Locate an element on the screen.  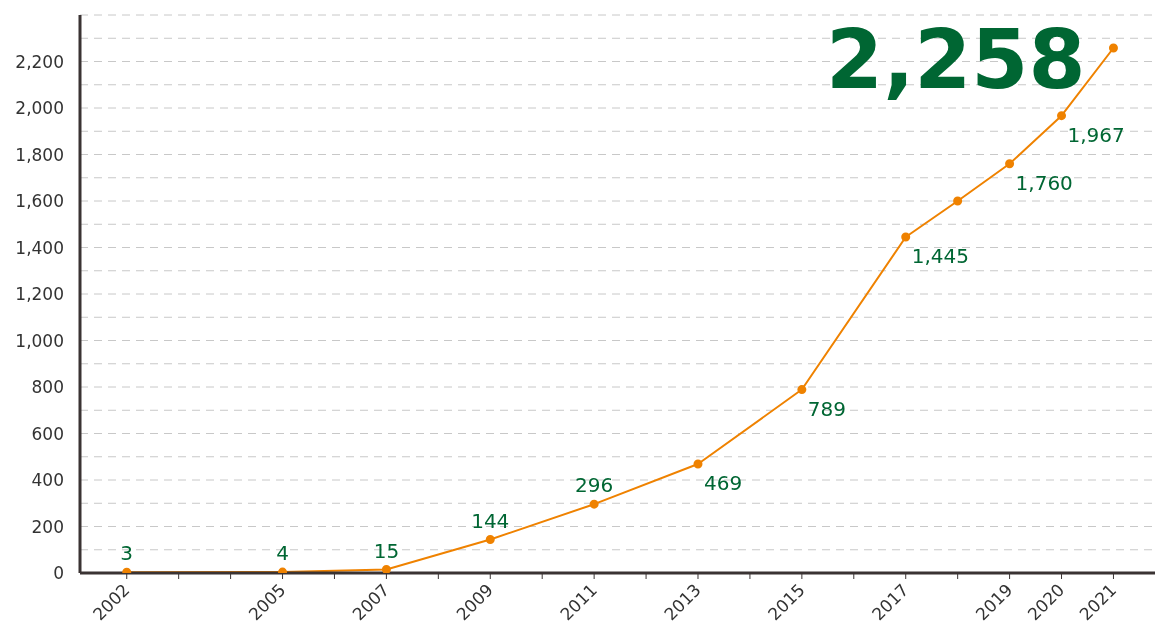
y-tick-label: 400 is located at coordinates (47, 480).